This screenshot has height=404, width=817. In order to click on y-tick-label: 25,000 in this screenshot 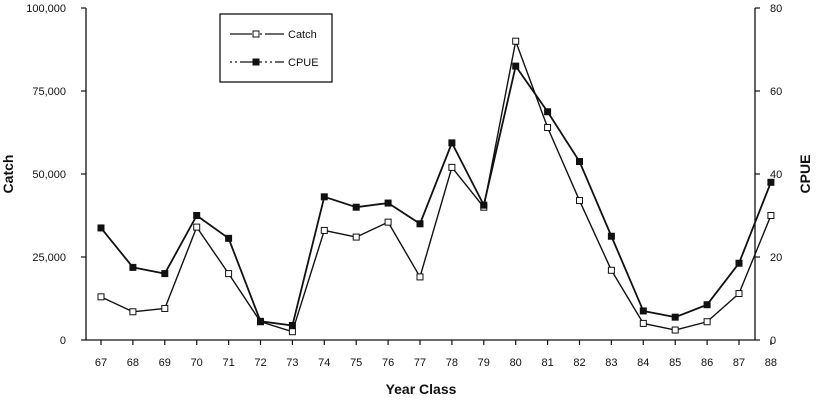, I will do `click(49, 258)`.